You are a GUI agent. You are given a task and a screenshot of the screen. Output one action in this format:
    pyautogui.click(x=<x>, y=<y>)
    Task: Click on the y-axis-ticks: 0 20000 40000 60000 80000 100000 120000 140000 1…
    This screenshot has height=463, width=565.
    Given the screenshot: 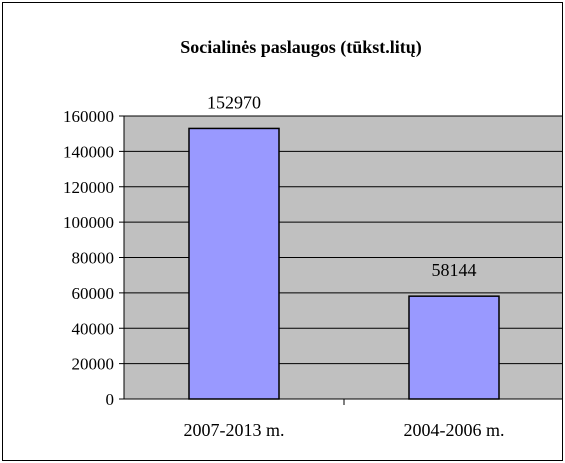 What is the action you would take?
    pyautogui.click(x=88, y=258)
    